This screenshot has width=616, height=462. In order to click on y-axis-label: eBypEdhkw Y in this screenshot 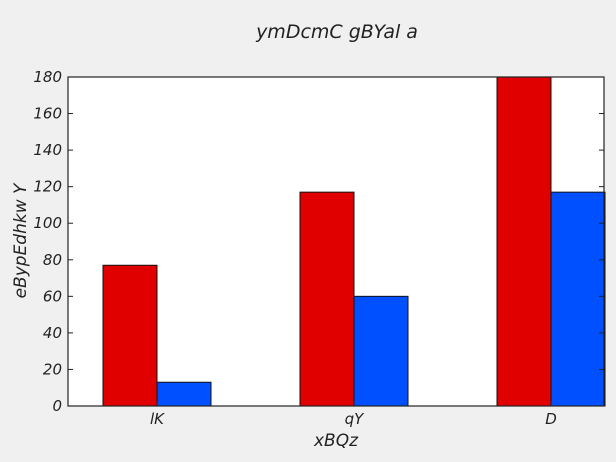, I will do `click(21, 240)`.